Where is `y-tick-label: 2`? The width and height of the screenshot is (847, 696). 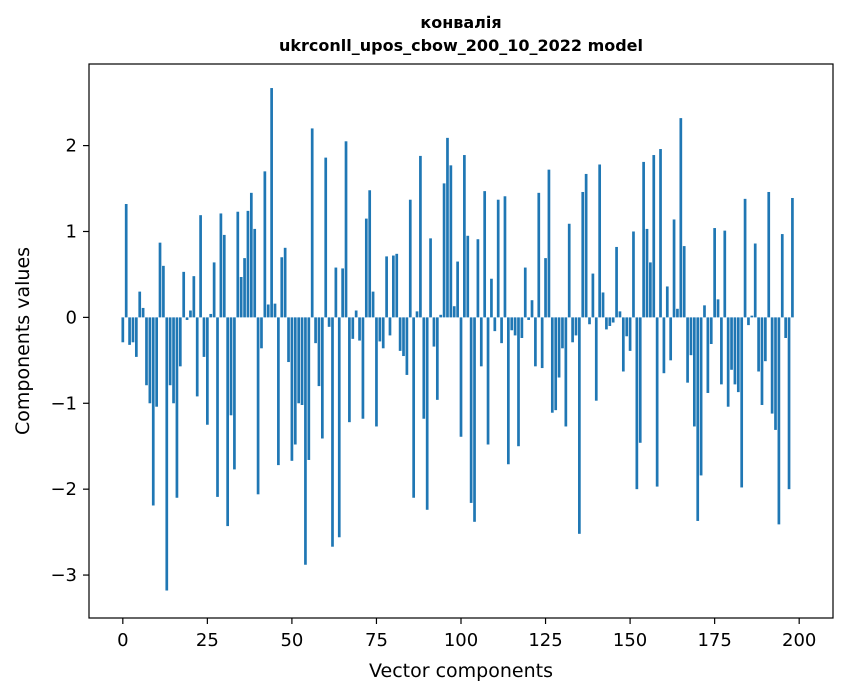
y-tick-label: 2 is located at coordinates (71, 146).